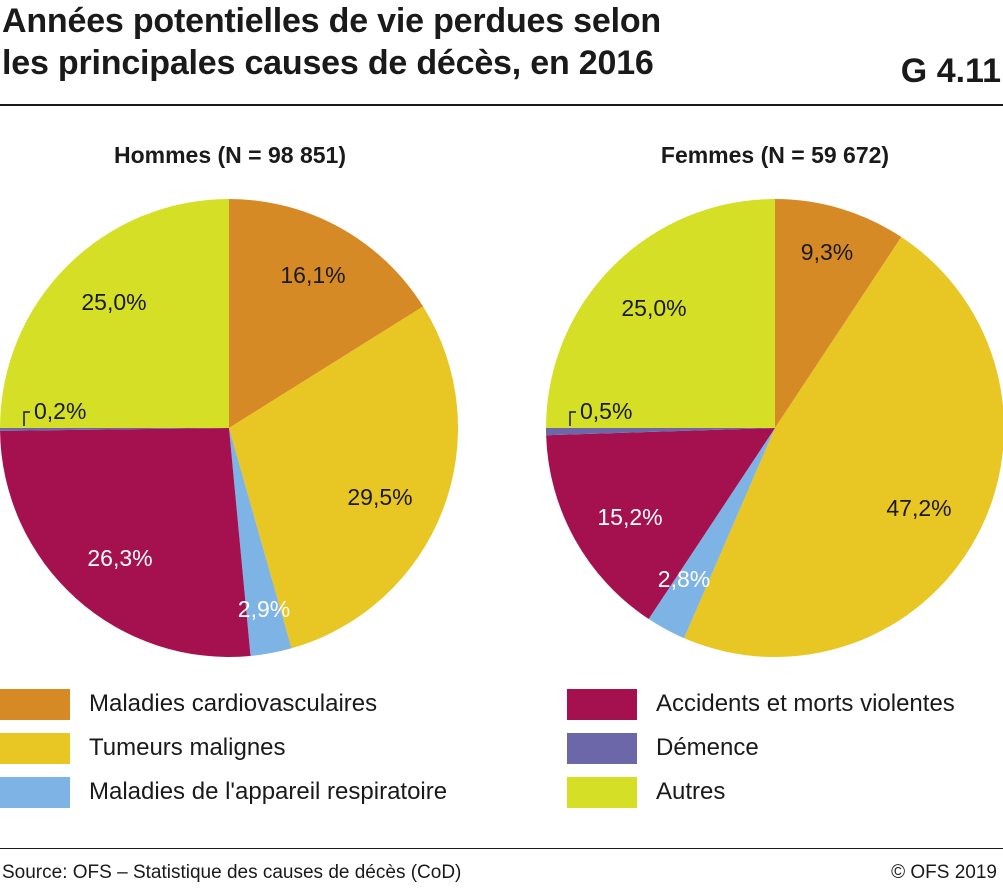 The height and width of the screenshot is (891, 1003). Describe the element at coordinates (60, 411) in the screenshot. I see `pie-label-demence: 0,2%` at that location.